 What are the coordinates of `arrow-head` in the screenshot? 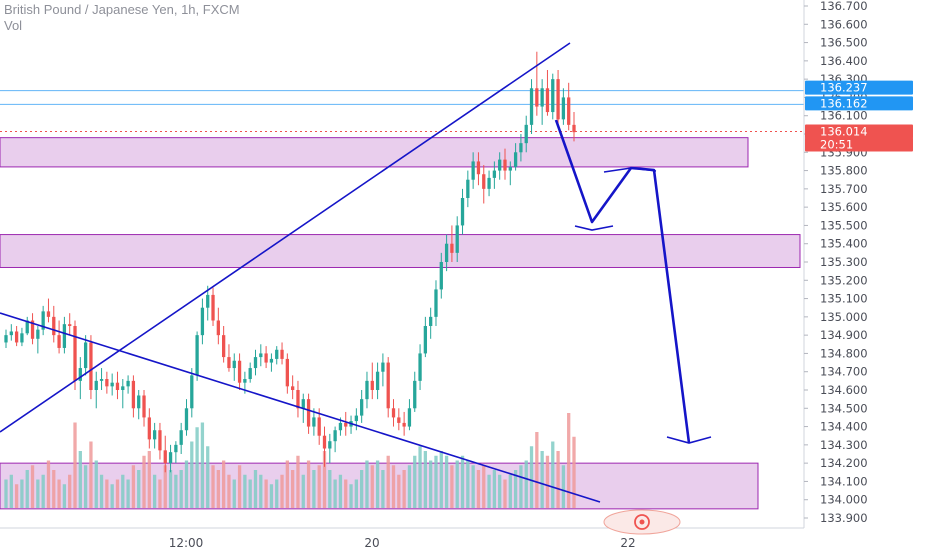 It's located at (689, 440).